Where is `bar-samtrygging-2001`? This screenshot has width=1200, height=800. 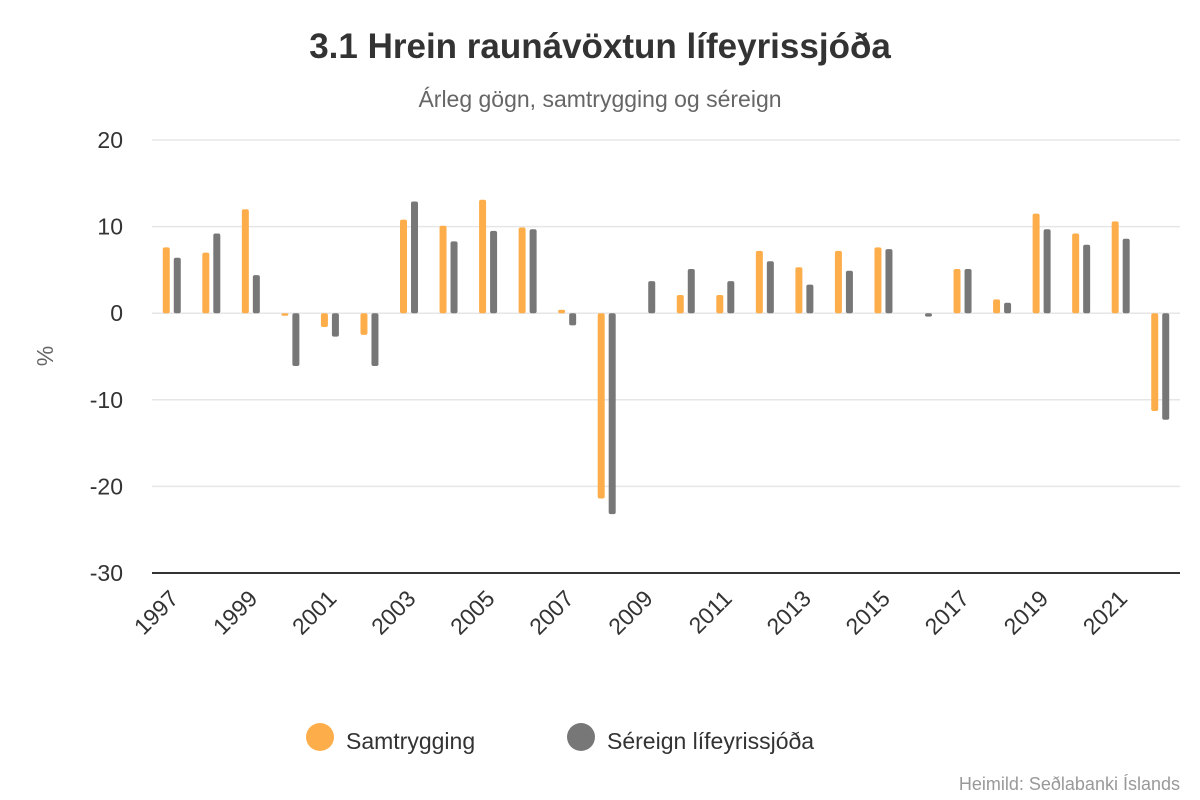 bar-samtrygging-2001 is located at coordinates (324, 320).